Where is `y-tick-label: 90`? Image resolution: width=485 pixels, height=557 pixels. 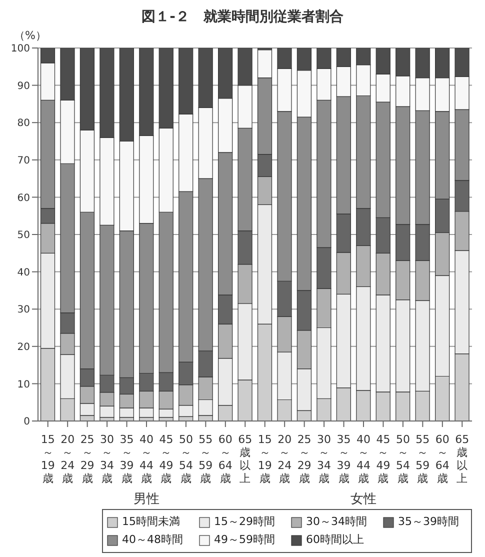
y-tick-label: 90 is located at coordinates (23, 86).